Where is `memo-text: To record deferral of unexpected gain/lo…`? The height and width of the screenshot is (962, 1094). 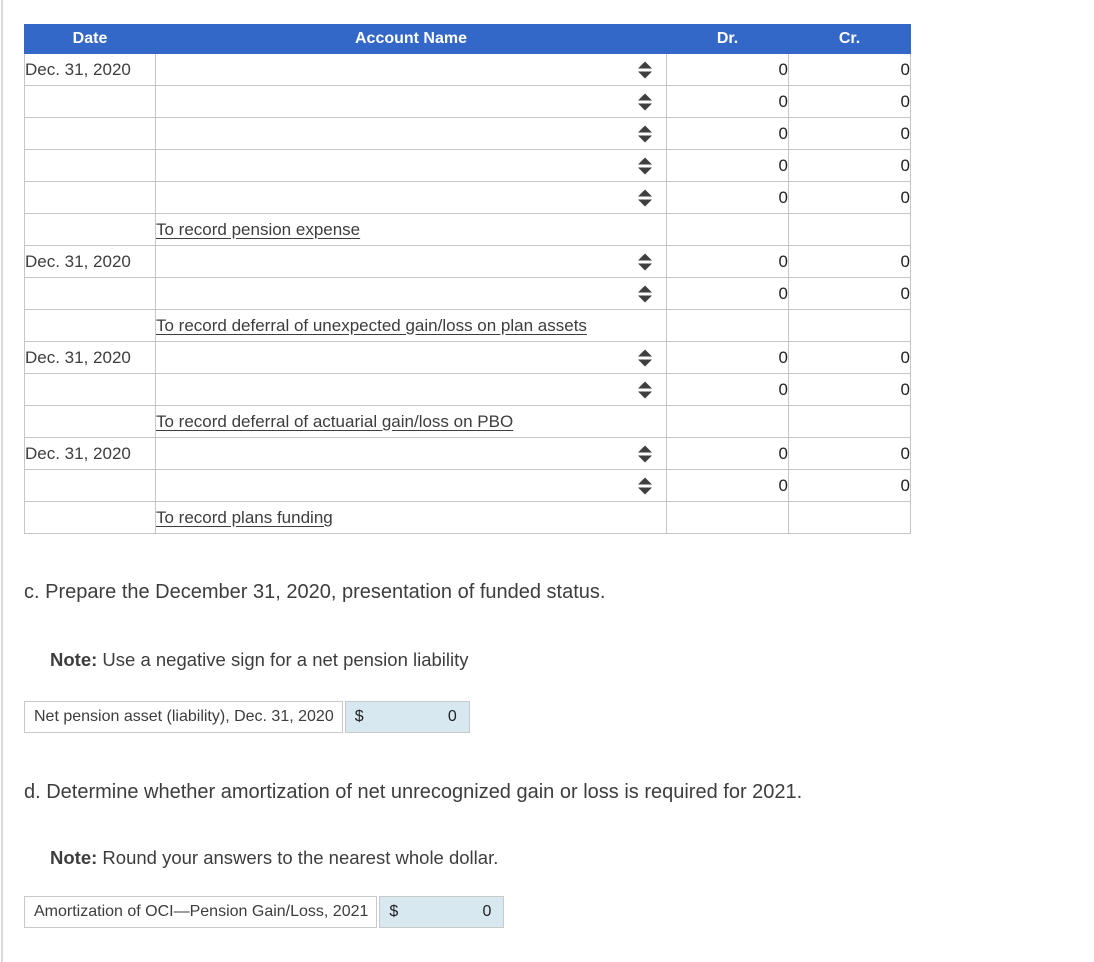
memo-text: To record deferral of unexpected gain/lo… is located at coordinates (371, 325).